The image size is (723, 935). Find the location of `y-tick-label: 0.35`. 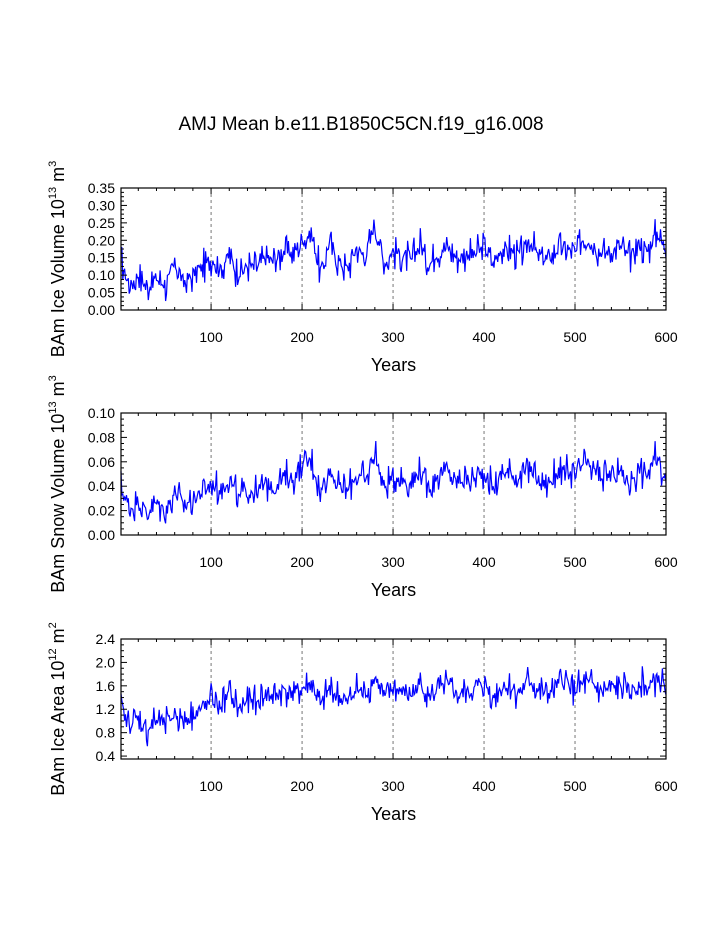

y-tick-label: 0.35 is located at coordinates (101, 188).